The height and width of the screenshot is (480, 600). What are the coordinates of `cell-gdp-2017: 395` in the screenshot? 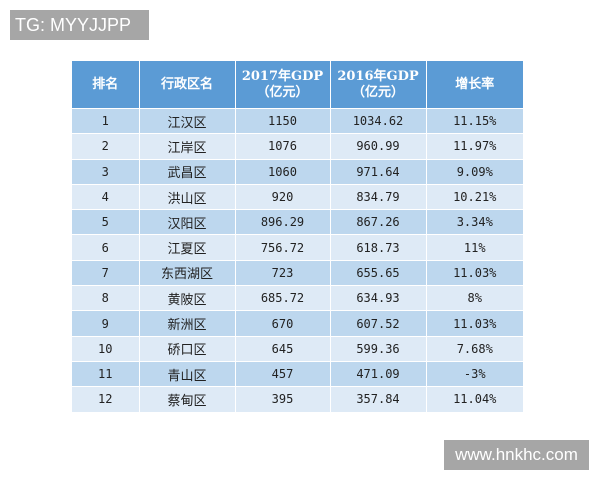 It's located at (283, 399).